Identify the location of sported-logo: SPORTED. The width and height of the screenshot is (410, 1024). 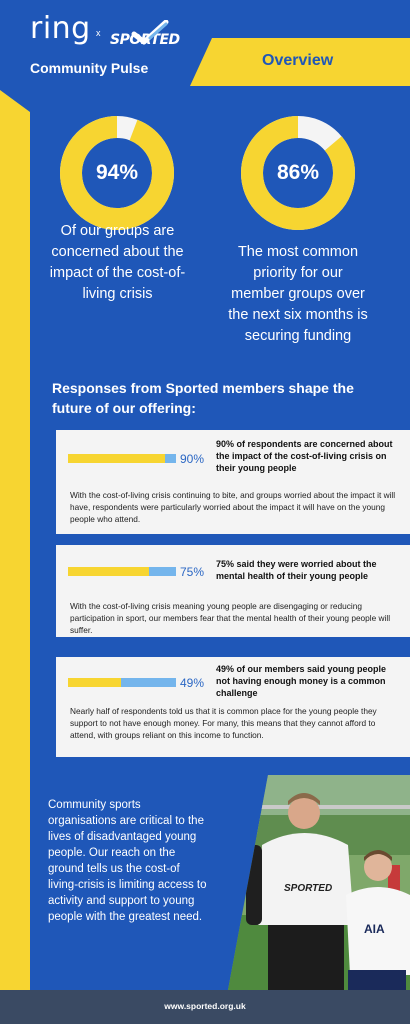
(145, 37).